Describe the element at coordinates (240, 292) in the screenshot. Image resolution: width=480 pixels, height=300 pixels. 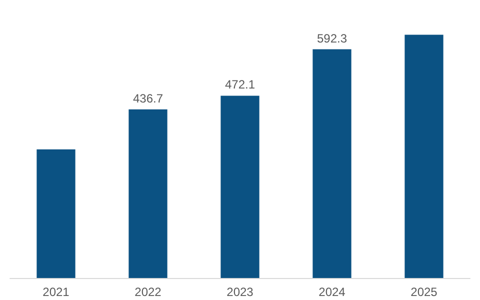
I see `x-tick-label: 2023` at that location.